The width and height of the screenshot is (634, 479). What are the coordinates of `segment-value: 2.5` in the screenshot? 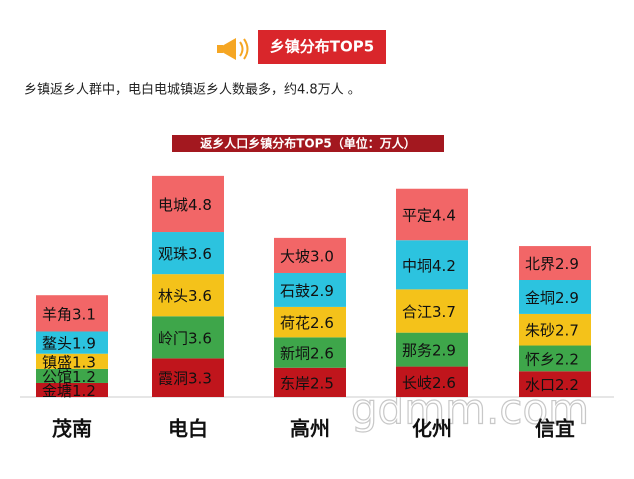 It's located at (322, 383).